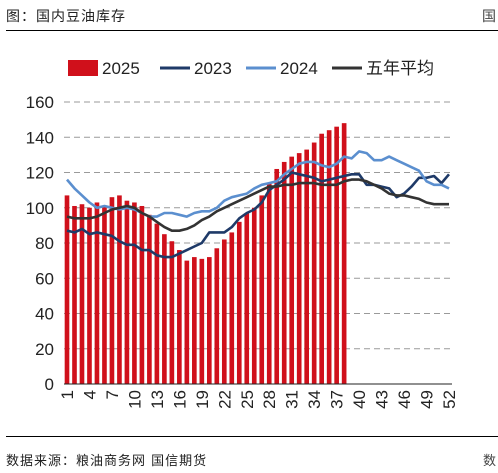 This screenshot has width=498, height=473. What do you see at coordinates (449, 399) in the screenshot?
I see `x-tick-label-52: 52` at bounding box center [449, 399].